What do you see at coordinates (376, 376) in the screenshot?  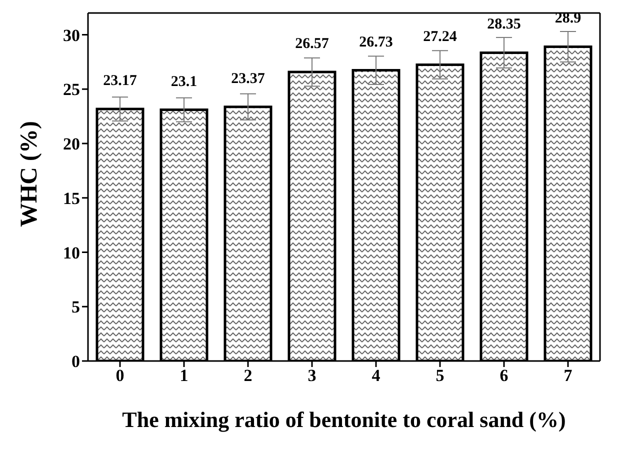 I see `x-tick-label: 4` at bounding box center [376, 376].